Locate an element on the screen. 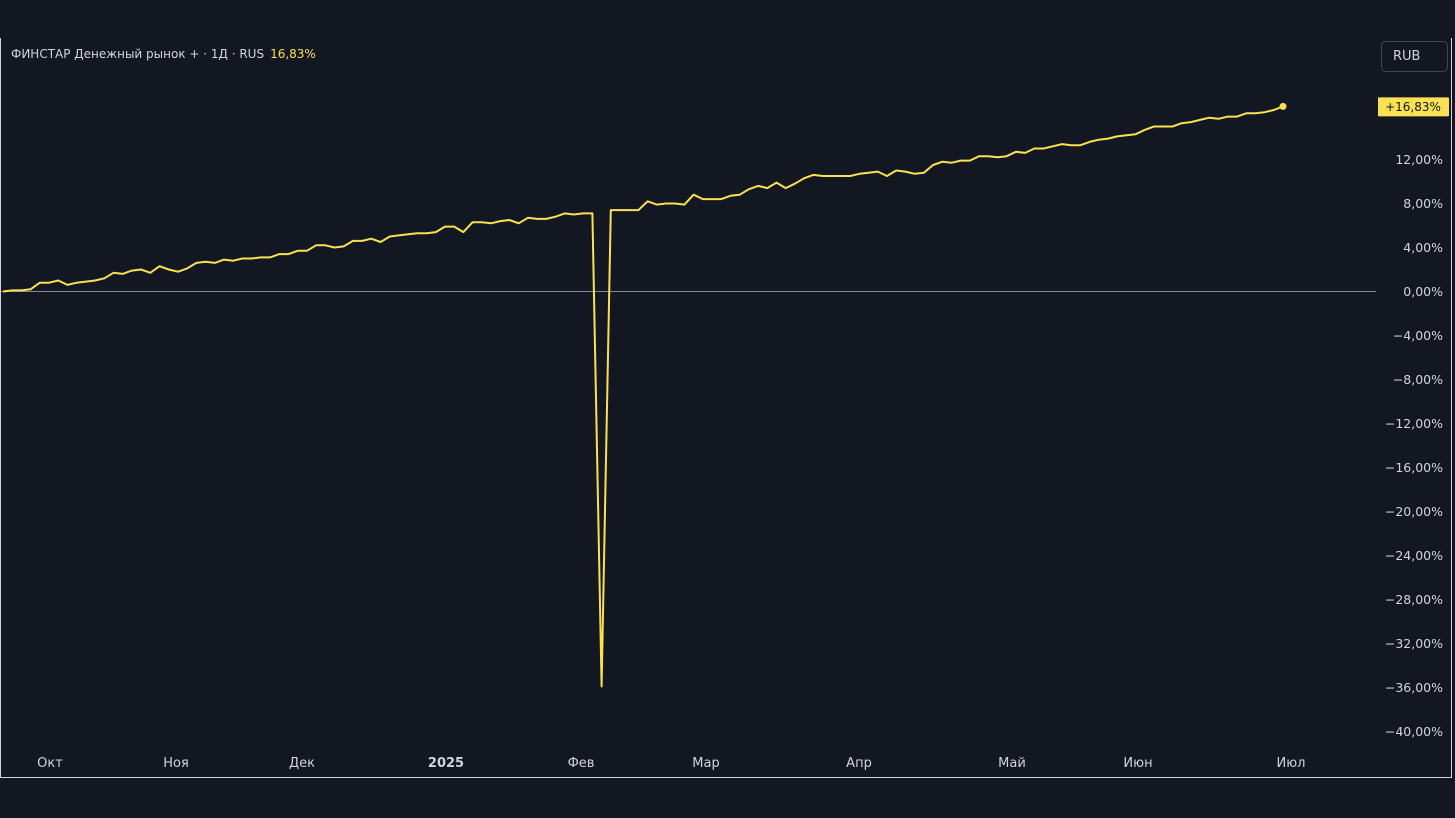 The width and height of the screenshot is (1455, 818). x-tick-label: Мар is located at coordinates (705, 763).